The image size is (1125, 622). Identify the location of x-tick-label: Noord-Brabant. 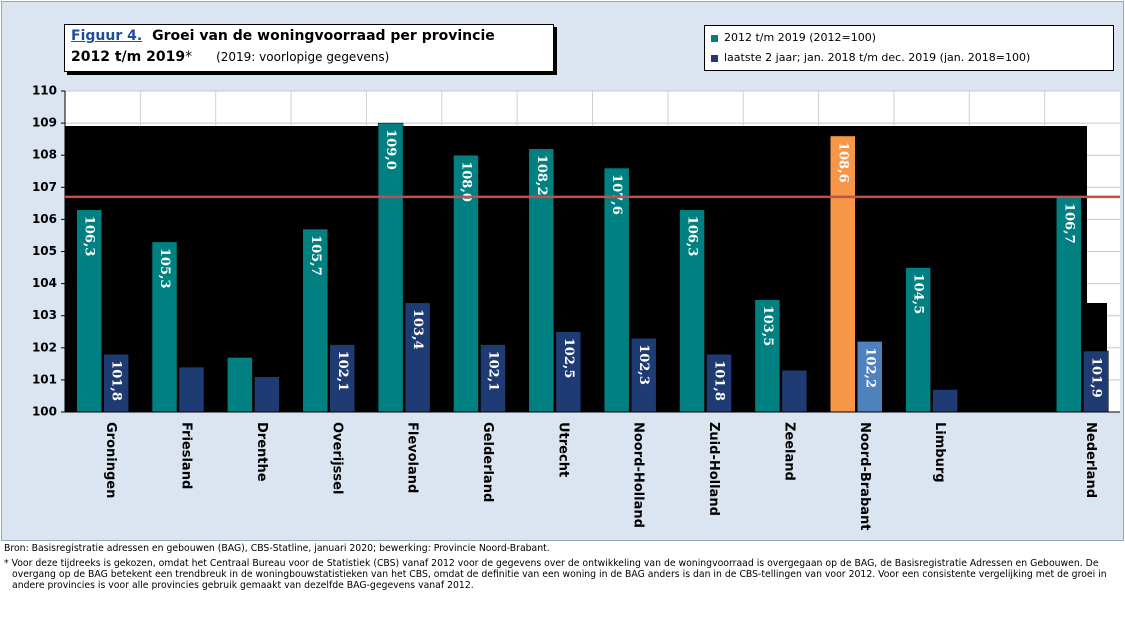
(864, 476).